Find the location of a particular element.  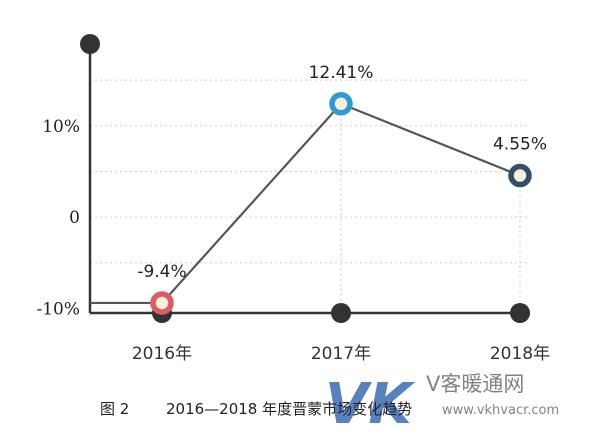

watermark-logo: VK is located at coordinates (370, 404).